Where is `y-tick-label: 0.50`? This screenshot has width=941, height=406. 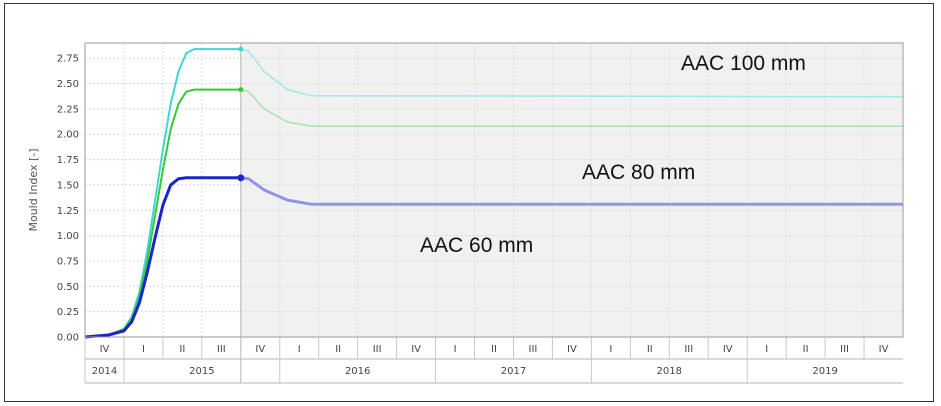
y-tick-label: 0.50 is located at coordinates (68, 287).